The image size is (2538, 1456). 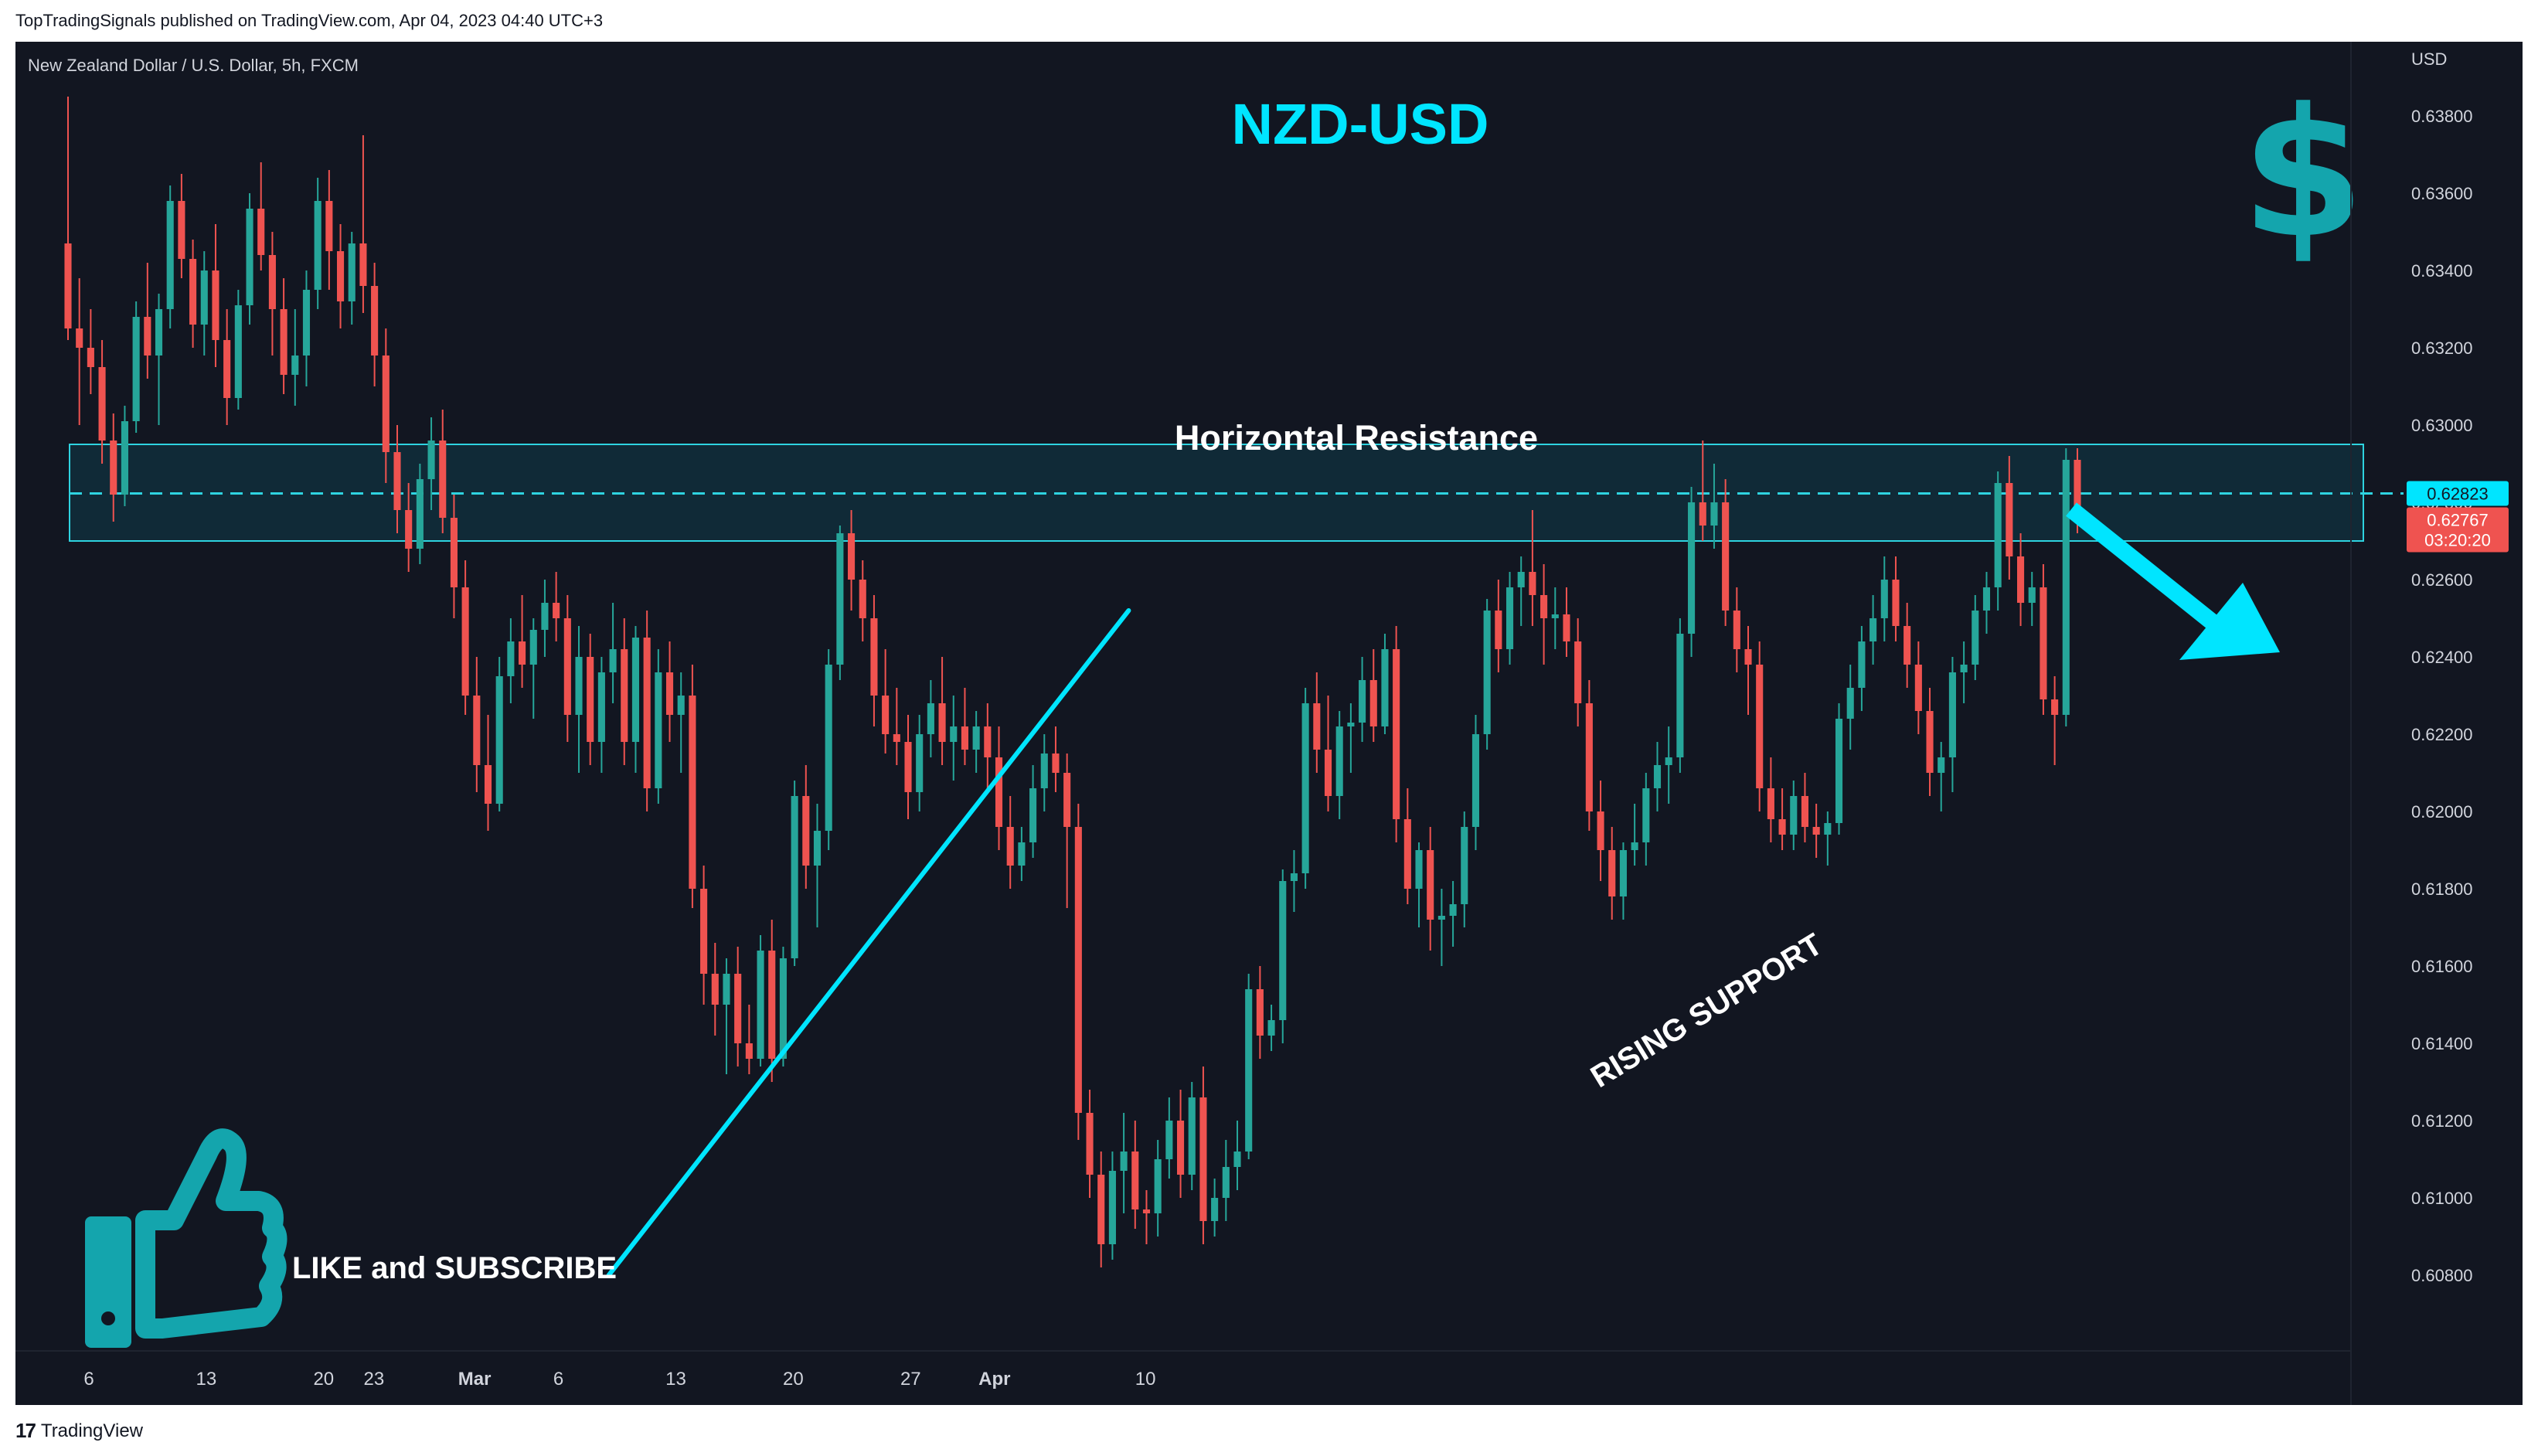 What do you see at coordinates (869, 943) in the screenshot?
I see `rising-support-line` at bounding box center [869, 943].